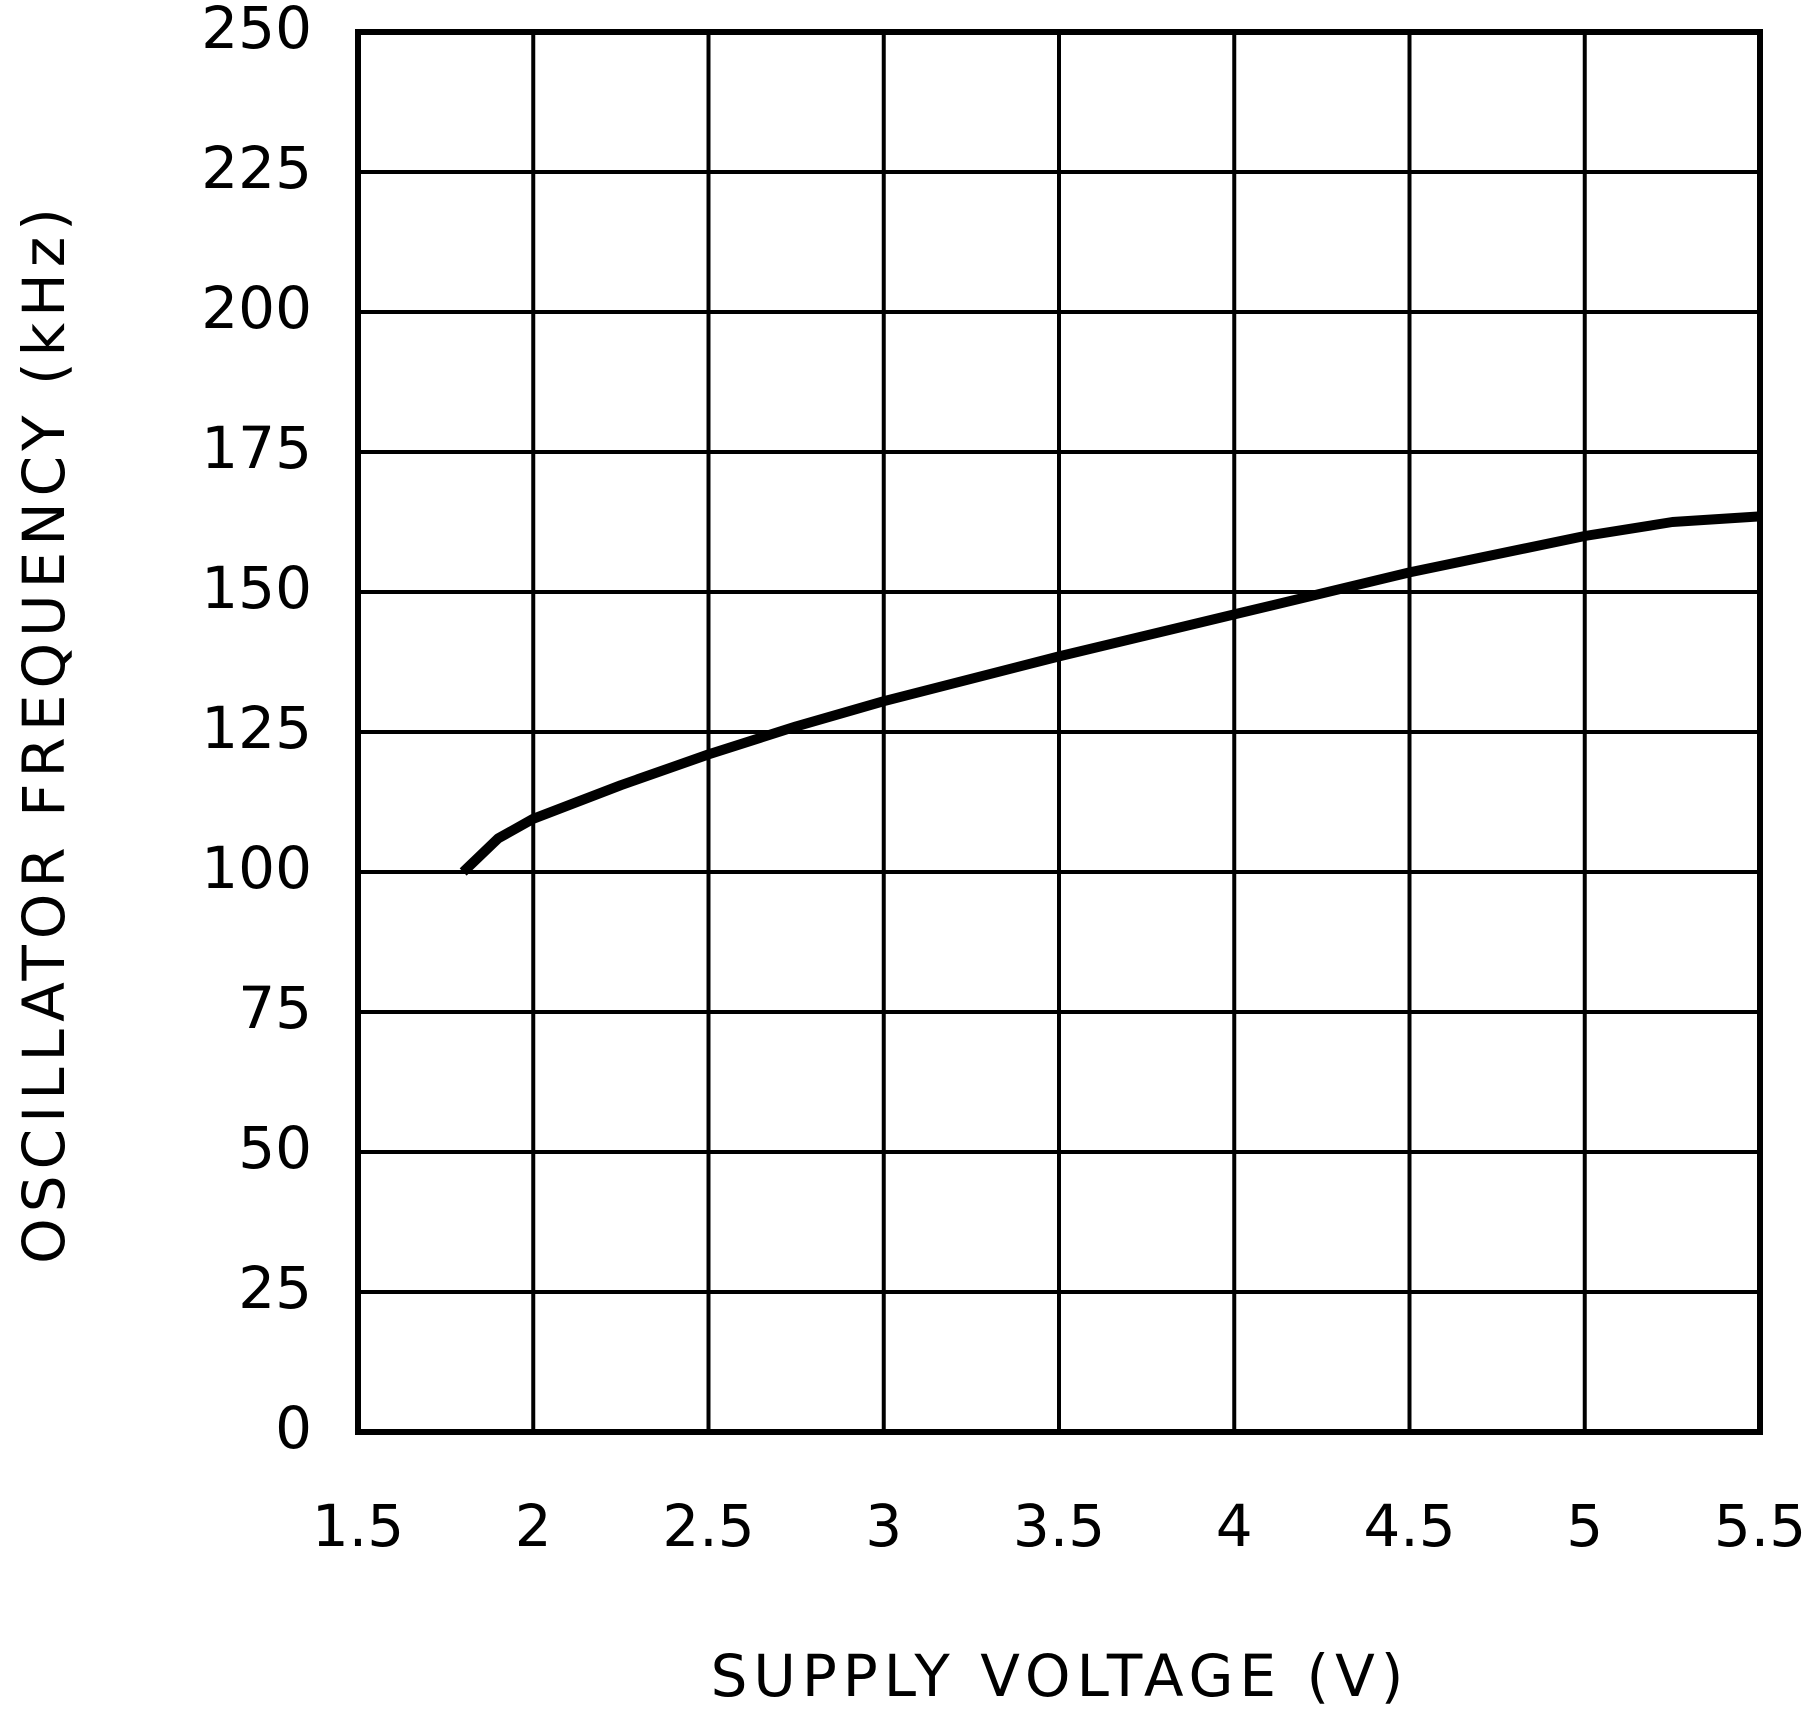 The width and height of the screenshot is (1811, 1720). I want to click on y-tick-label: 150, so click(256, 588).